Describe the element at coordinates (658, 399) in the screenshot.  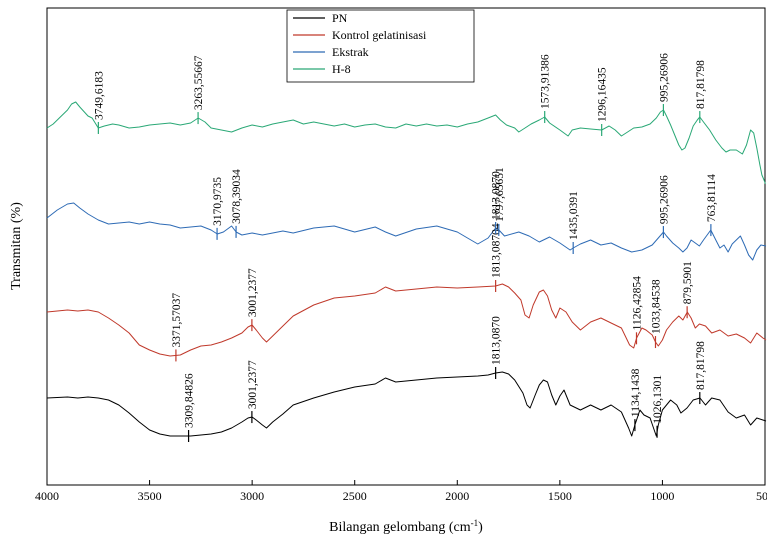
I see `peak-label-0-4: 1026,1301` at that location.